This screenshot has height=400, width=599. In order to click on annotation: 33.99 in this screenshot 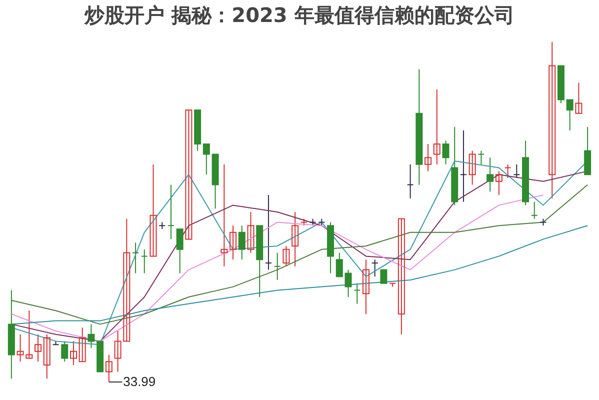, I will do `click(139, 381)`.